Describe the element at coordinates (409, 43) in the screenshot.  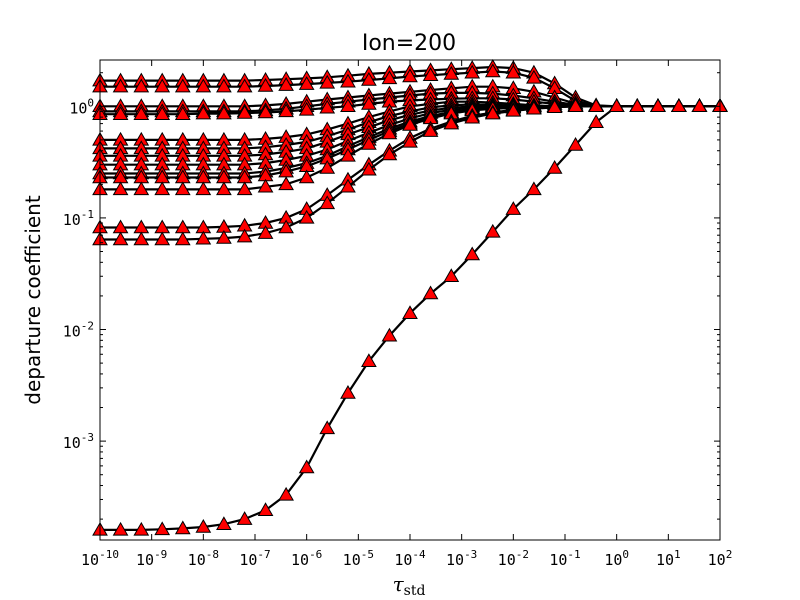
I see `chart-title: Ion=200` at that location.